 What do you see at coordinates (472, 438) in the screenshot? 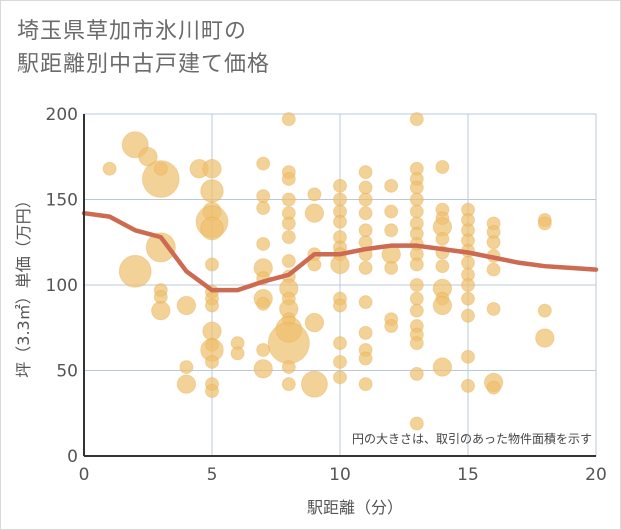
I see `bubble-size-note: 円の大きさは、取引のあった物件面積を示す` at bounding box center [472, 438].